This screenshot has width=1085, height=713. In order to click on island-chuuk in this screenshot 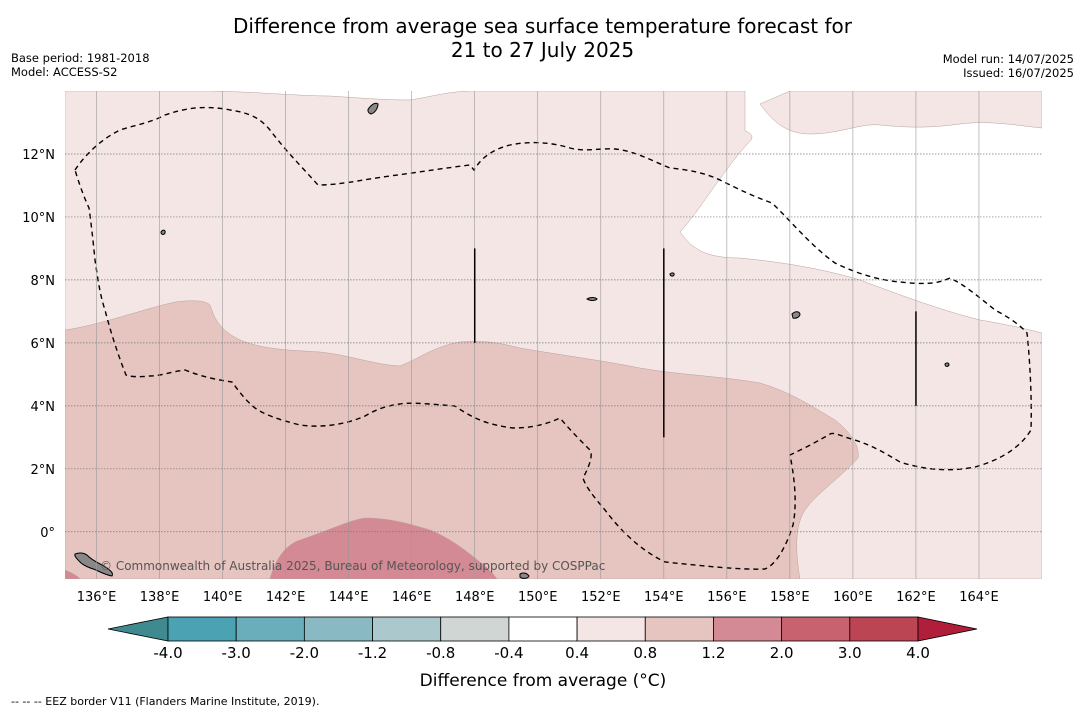, I will do `click(592, 299)`.